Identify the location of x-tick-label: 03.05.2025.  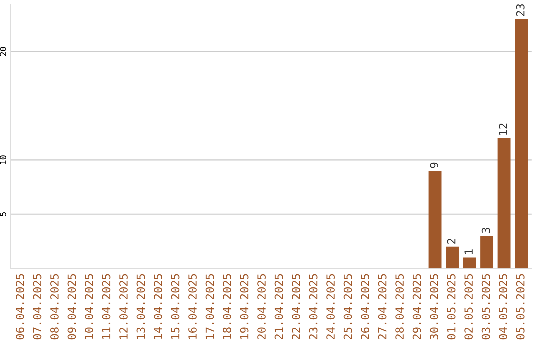
(486, 307).